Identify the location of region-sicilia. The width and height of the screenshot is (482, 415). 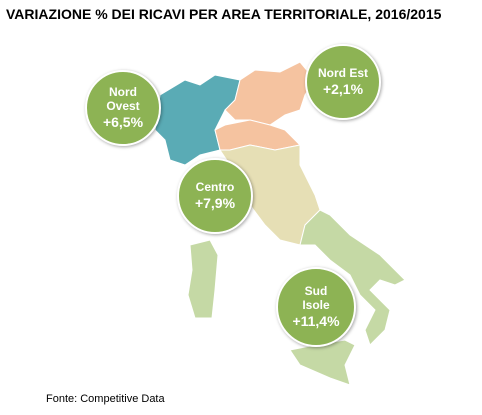
(322, 362).